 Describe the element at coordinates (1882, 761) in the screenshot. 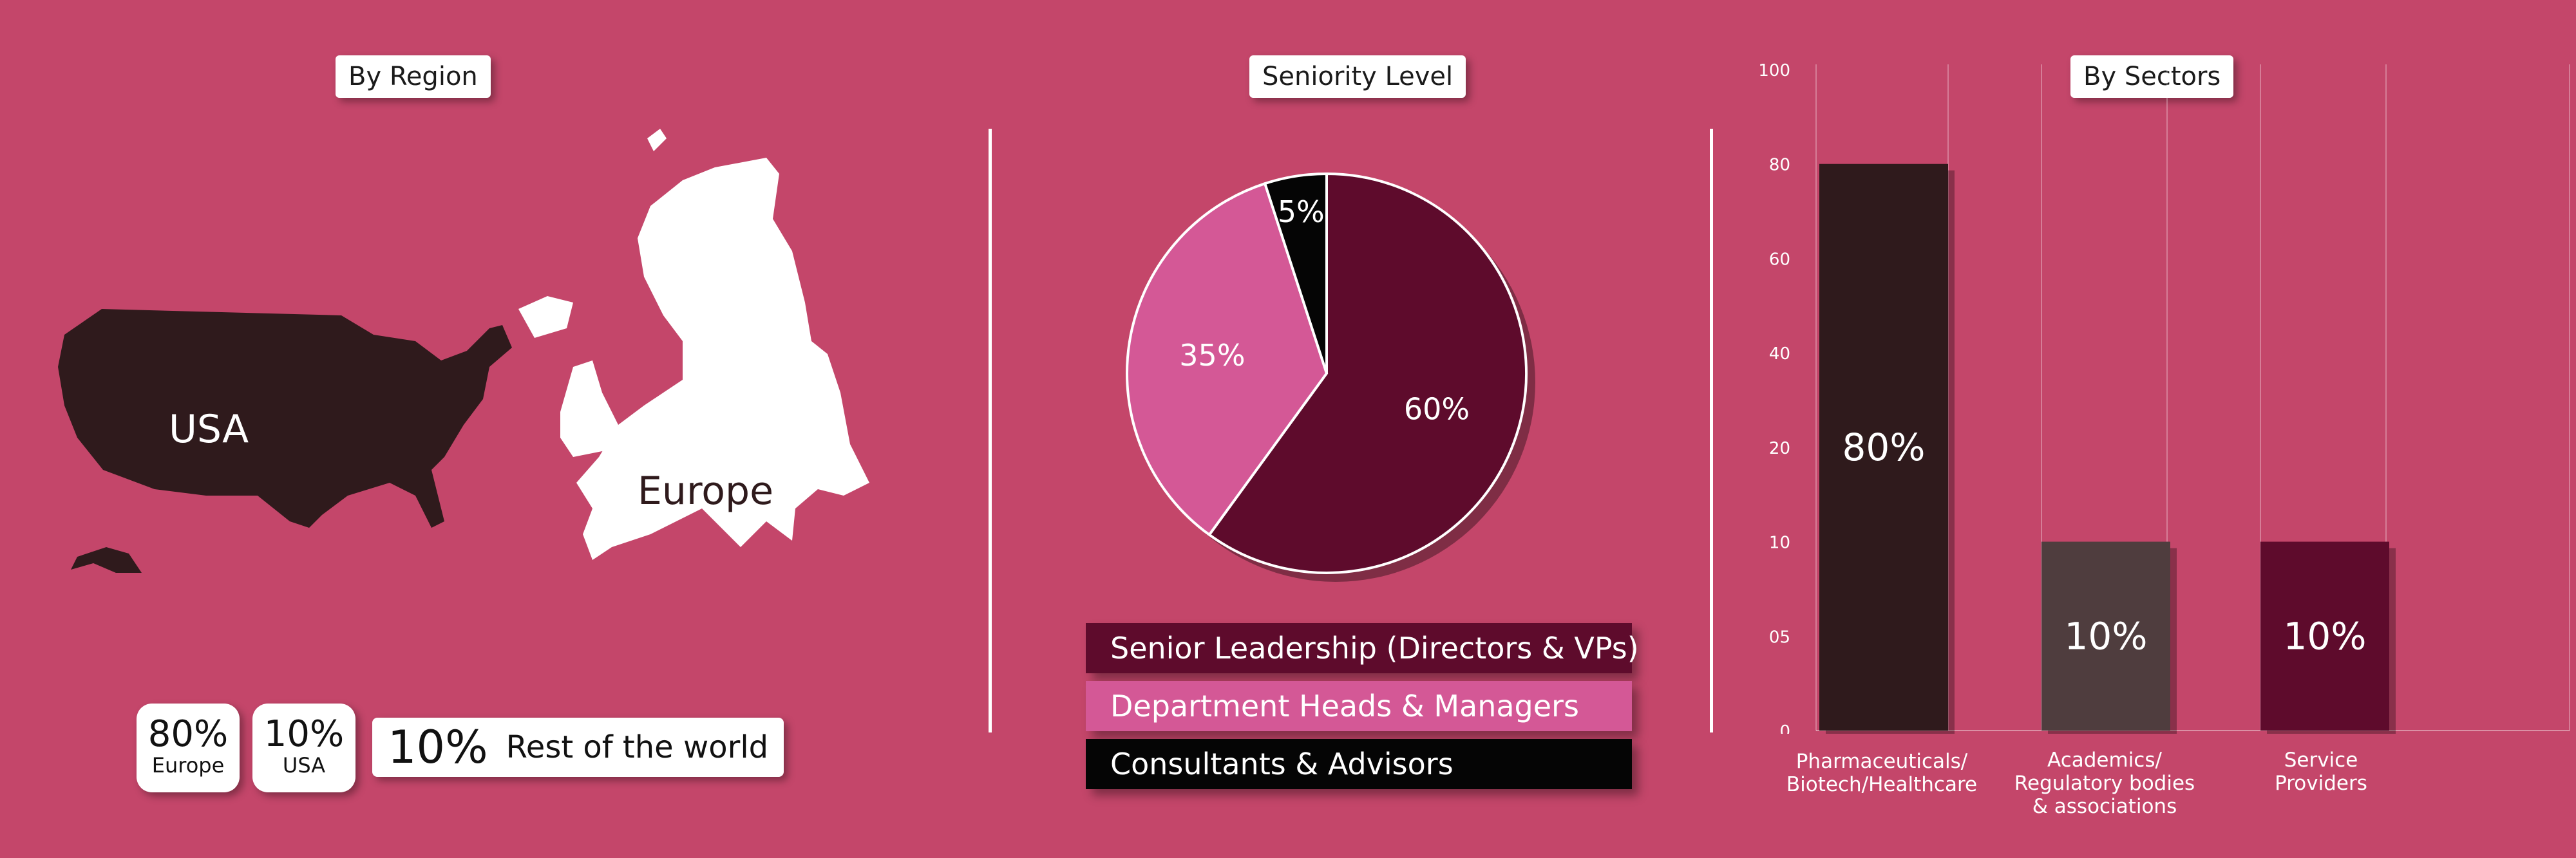

I see `x-category-line: Pharmaceuticals/` at that location.